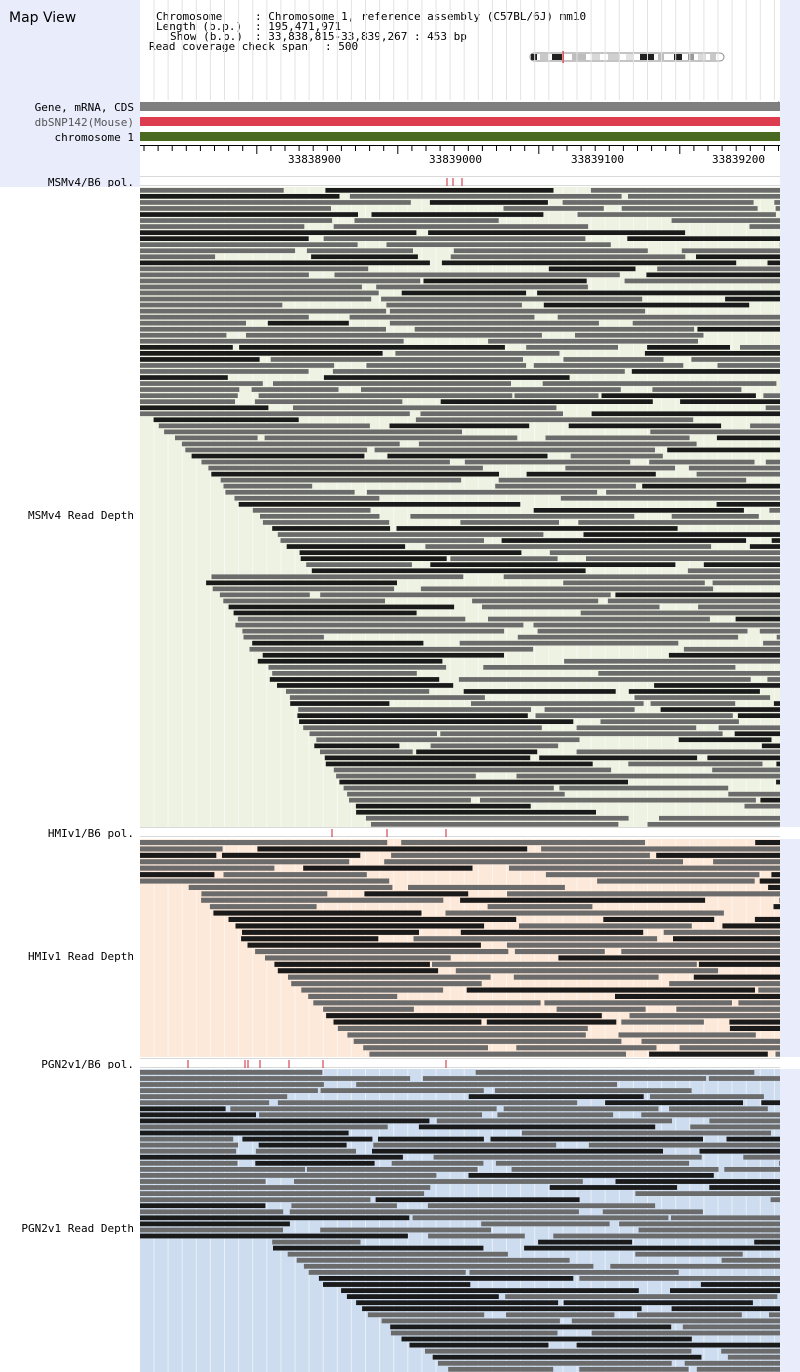  Describe the element at coordinates (77, 1228) in the screenshot. I see `pgn2v1-depth-label: PGN2v1 Read Depth` at that location.